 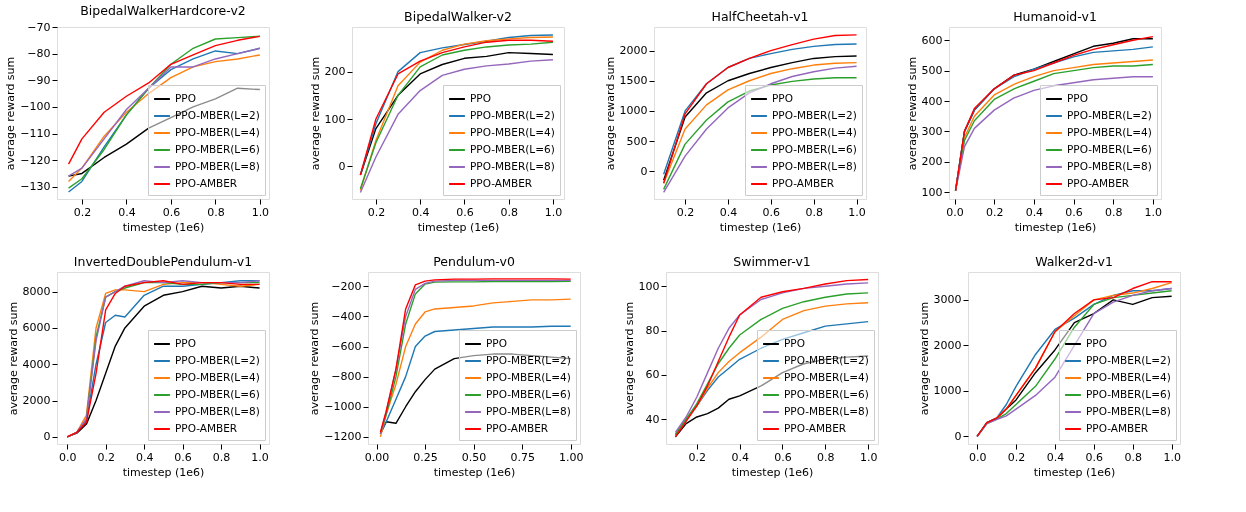 What do you see at coordinates (633, 111) in the screenshot?
I see `y-tick-label: 1000` at bounding box center [633, 111].